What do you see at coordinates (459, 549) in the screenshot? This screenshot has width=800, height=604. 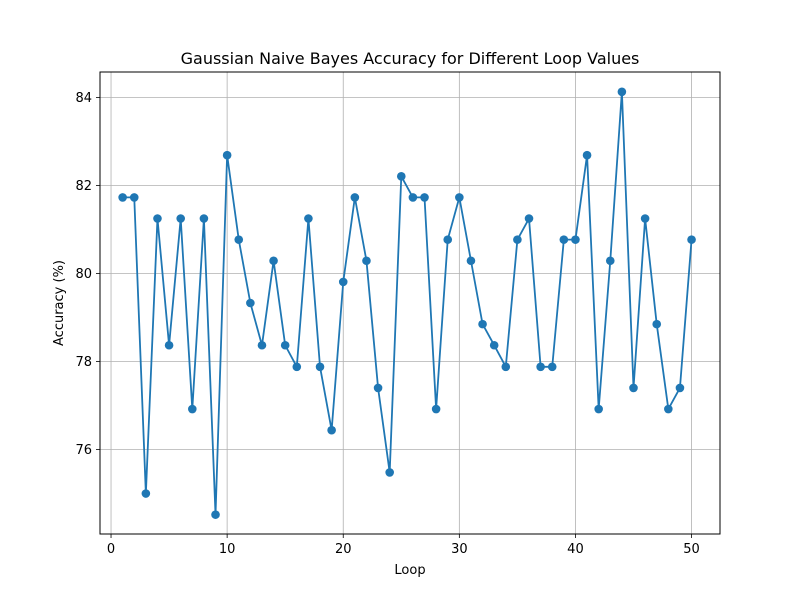 I see `x-tick-label: 30` at bounding box center [459, 549].